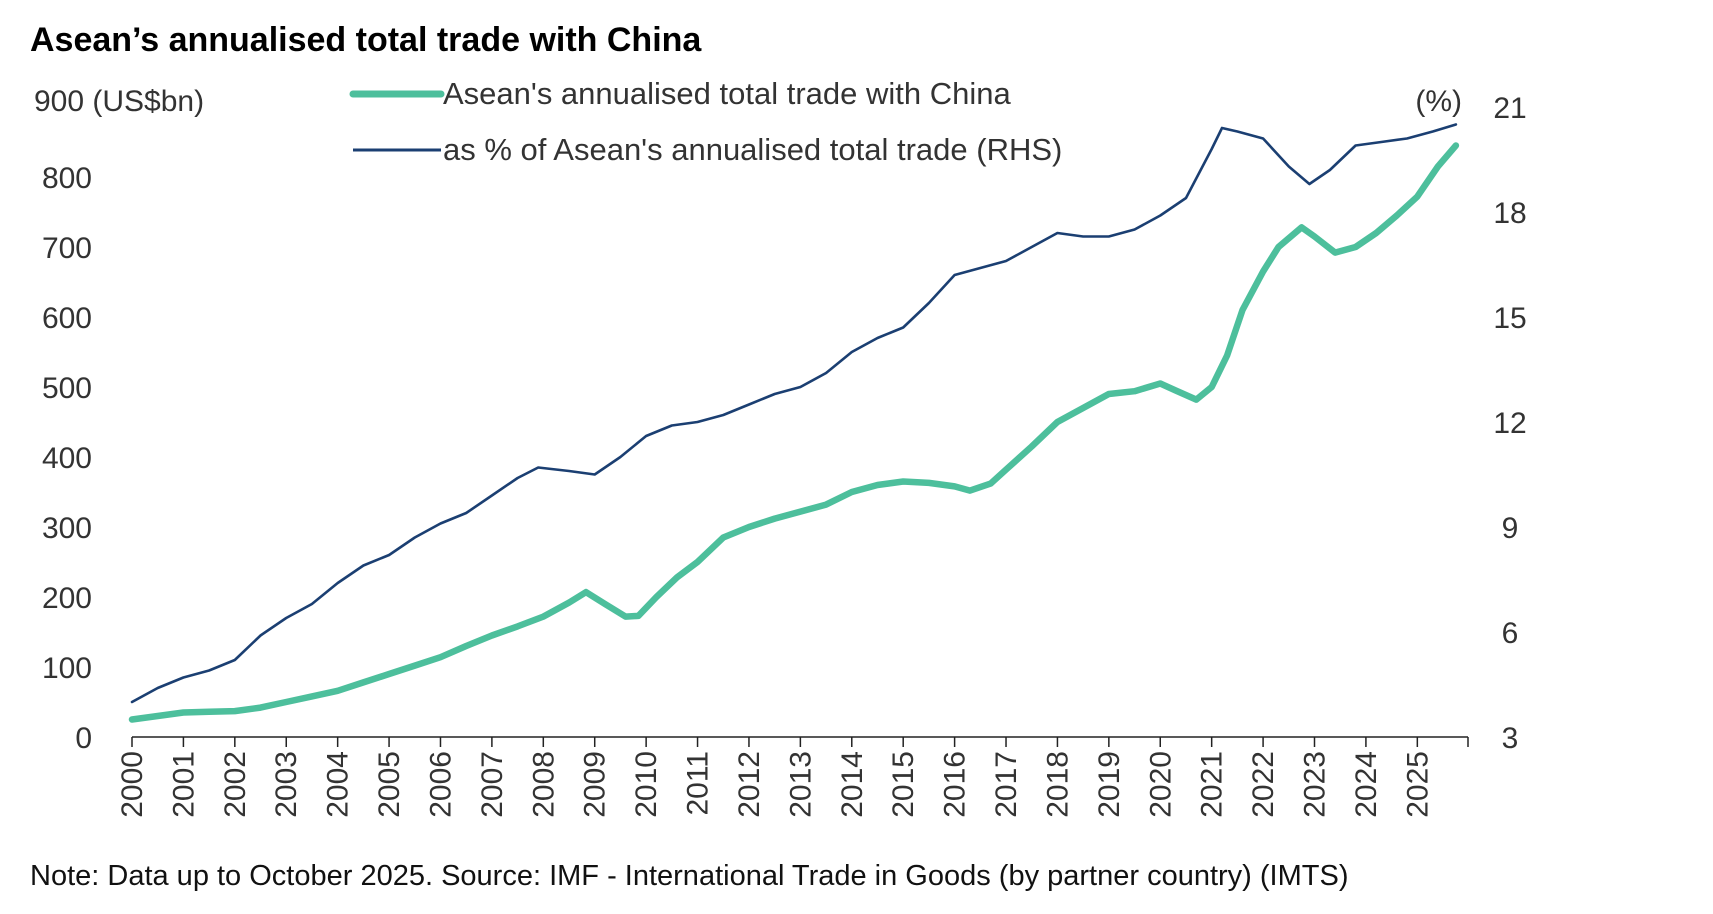 The image size is (1713, 914). I want to click on right-axis-ticks: 3 6 9 12 15 18 21, so click(1509, 423).